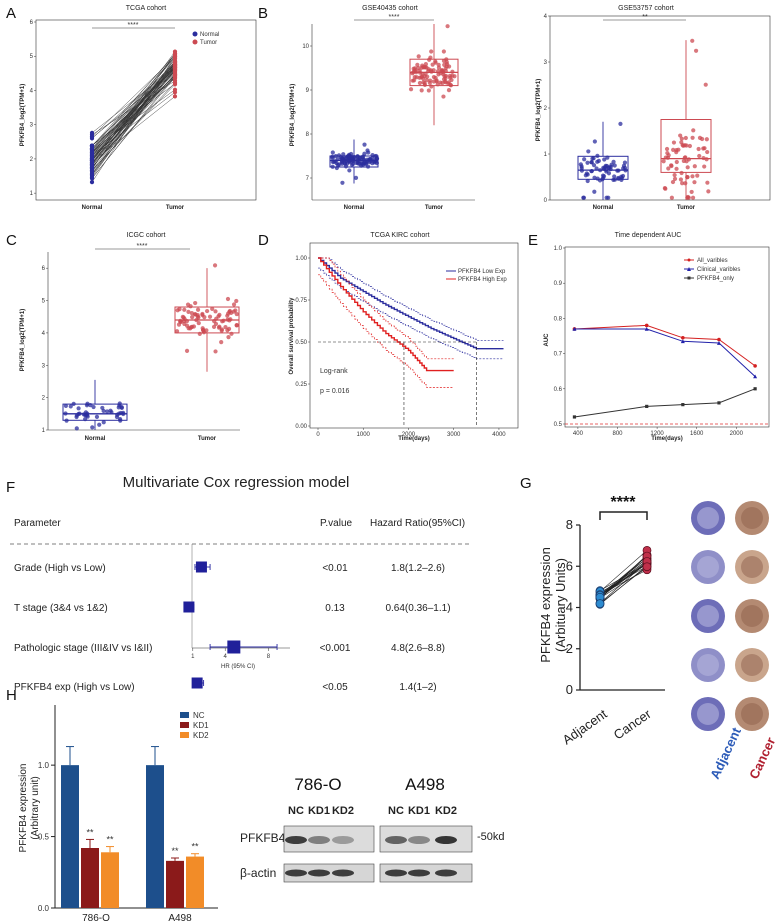 The width and height of the screenshot is (778, 924). What do you see at coordinates (305, 47) in the screenshot?
I see `y-tick-label: 10` at bounding box center [305, 47].